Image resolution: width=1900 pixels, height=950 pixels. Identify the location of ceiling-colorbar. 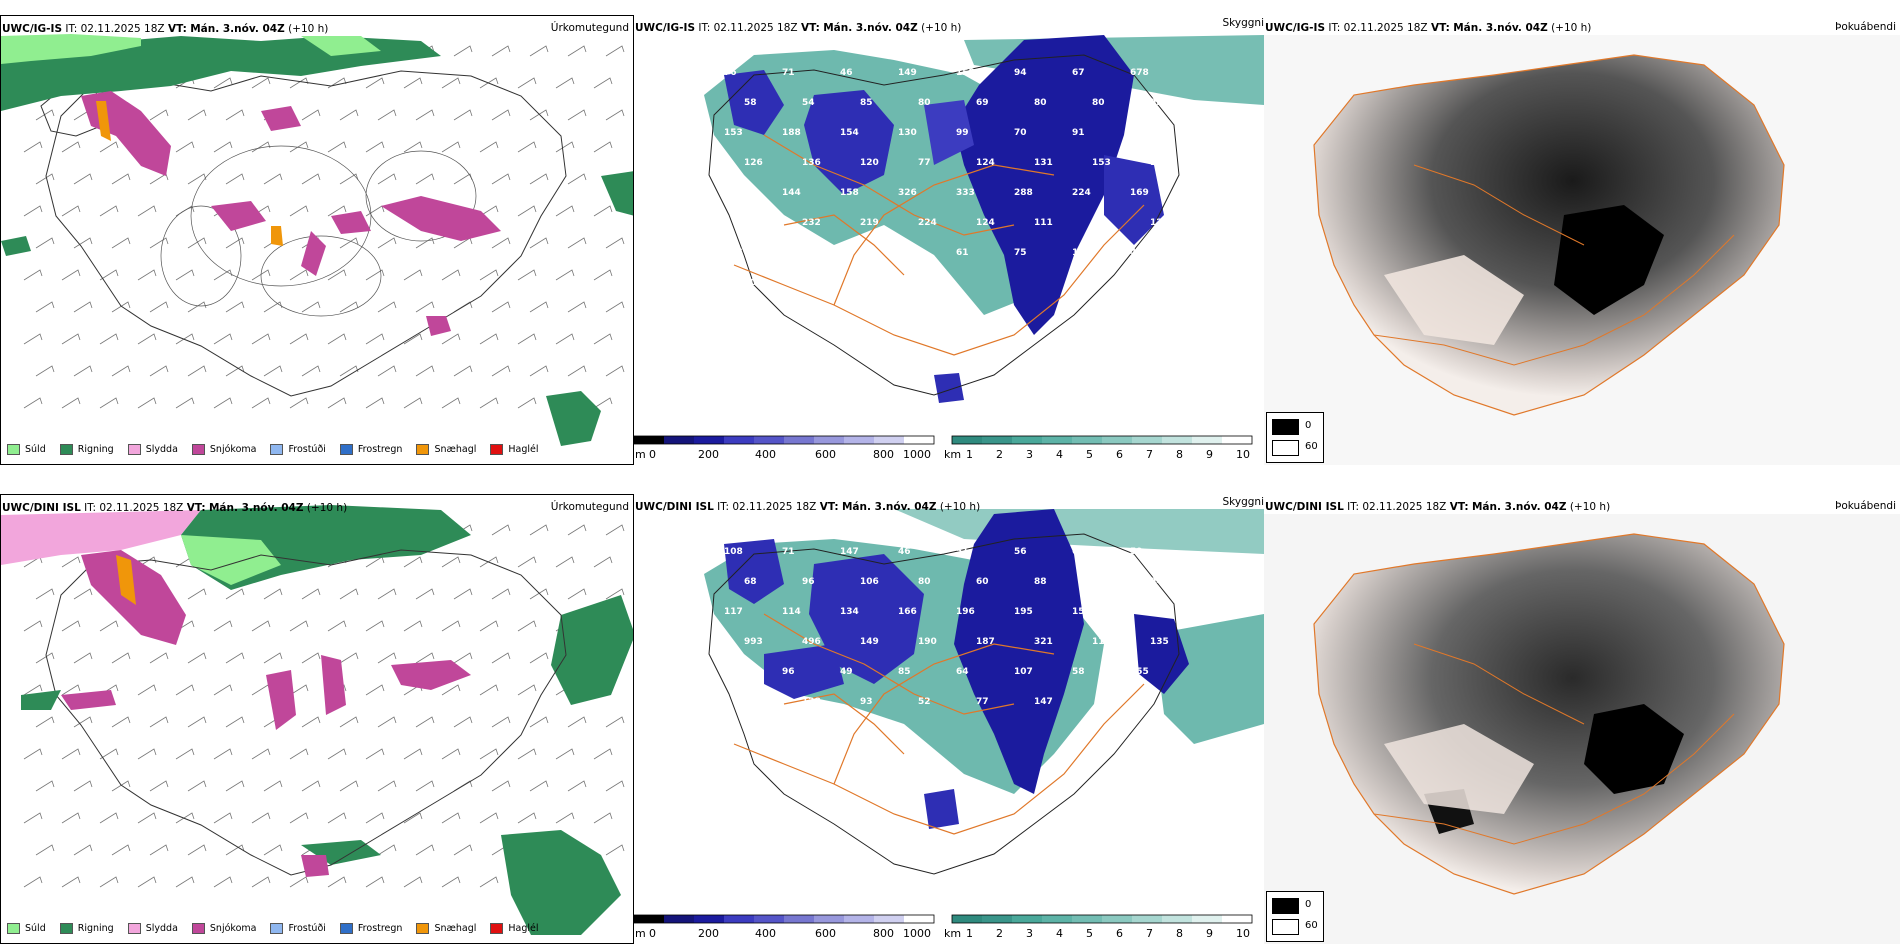
(943, 440).